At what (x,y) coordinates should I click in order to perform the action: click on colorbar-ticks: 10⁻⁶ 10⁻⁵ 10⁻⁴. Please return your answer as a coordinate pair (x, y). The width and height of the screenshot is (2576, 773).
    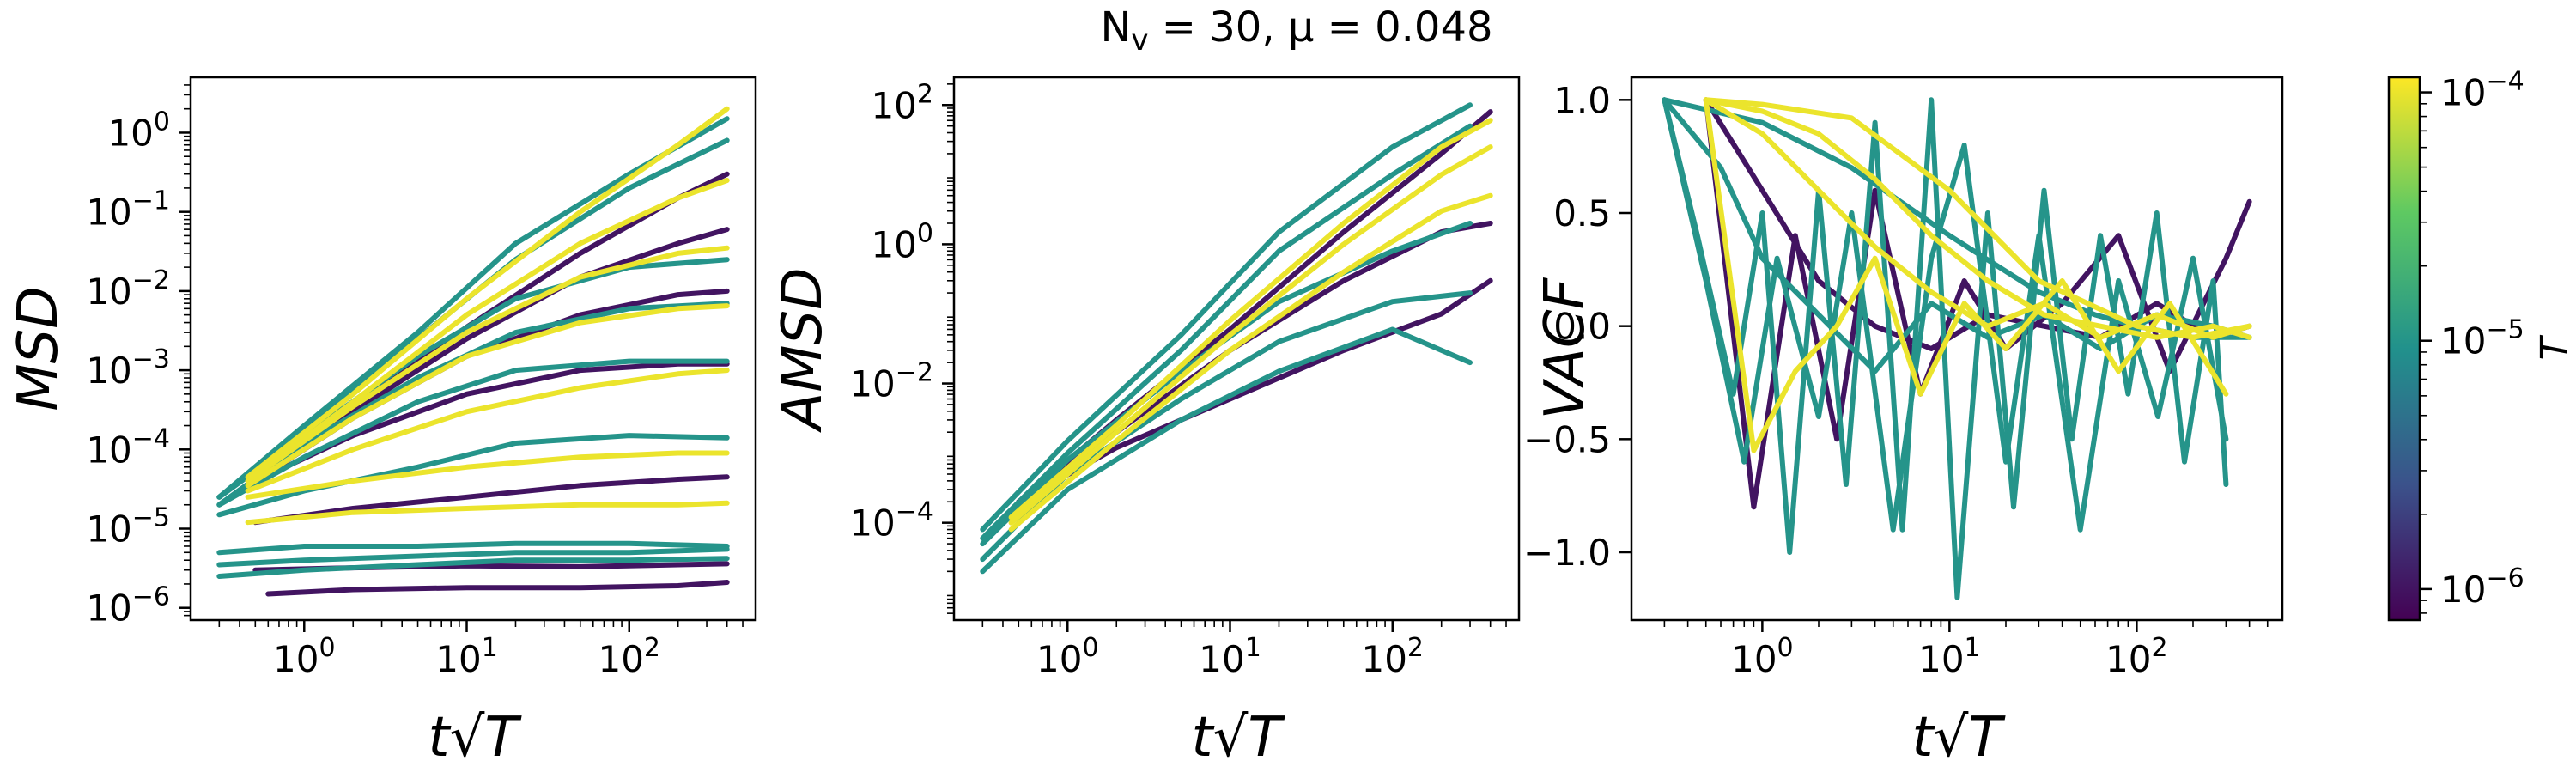
    Looking at the image, I should click on (2472, 340).